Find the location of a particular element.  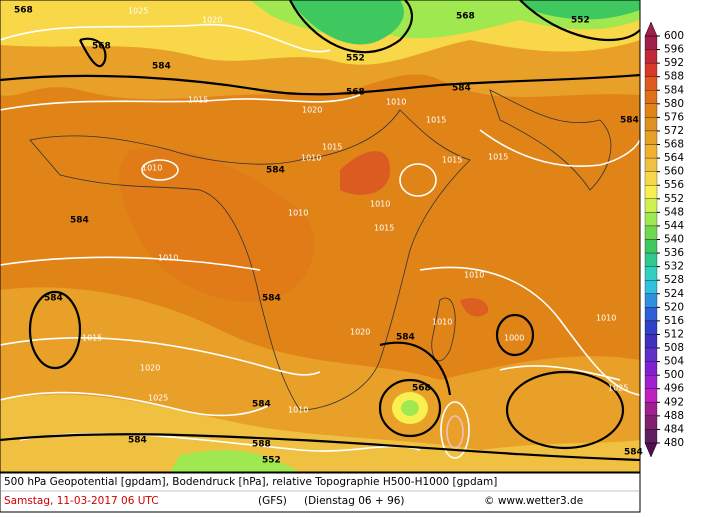

footer-box is located at coordinates (320, 492).